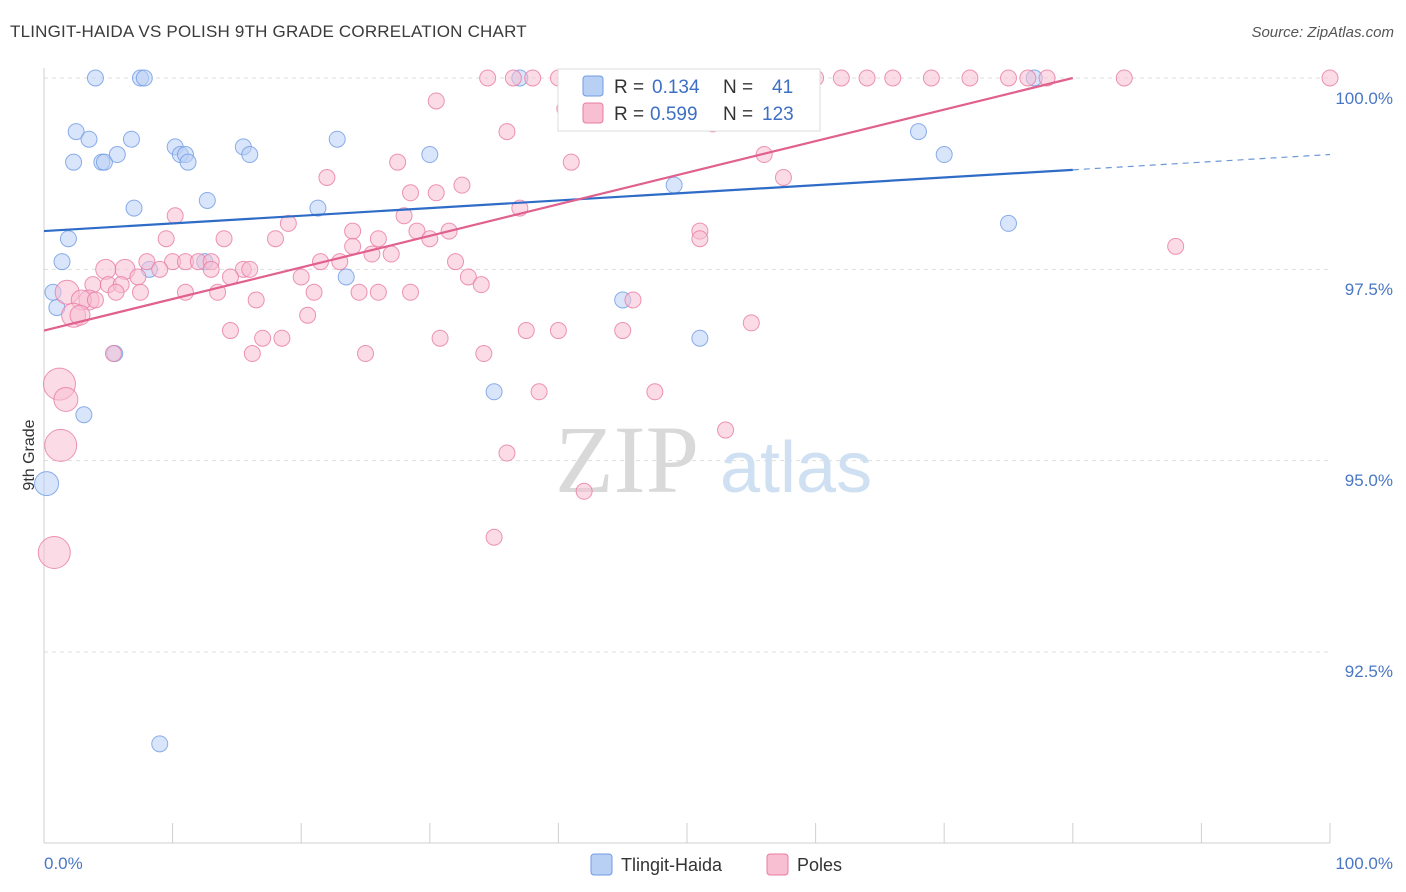 The height and width of the screenshot is (892, 1406). Describe the element at coordinates (629, 87) in the screenshot. I see `legend-r-label-tlingit: R =` at that location.